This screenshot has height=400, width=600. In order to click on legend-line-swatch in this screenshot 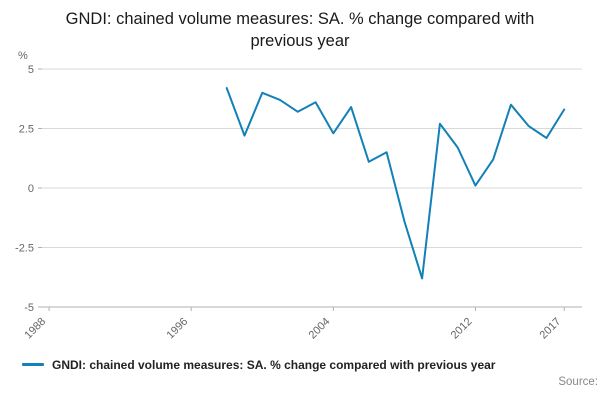, I will do `click(33, 365)`.